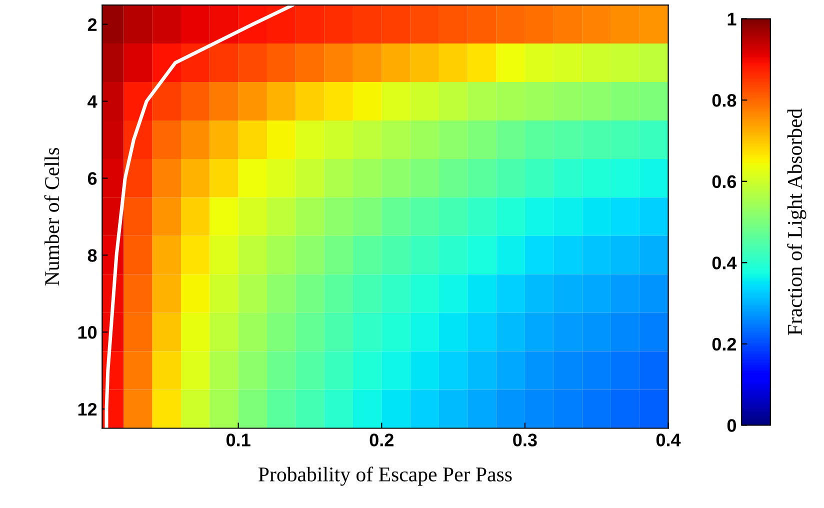 This screenshot has width=824, height=508. What do you see at coordinates (92, 255) in the screenshot?
I see `y-tick-label: 8` at bounding box center [92, 255].